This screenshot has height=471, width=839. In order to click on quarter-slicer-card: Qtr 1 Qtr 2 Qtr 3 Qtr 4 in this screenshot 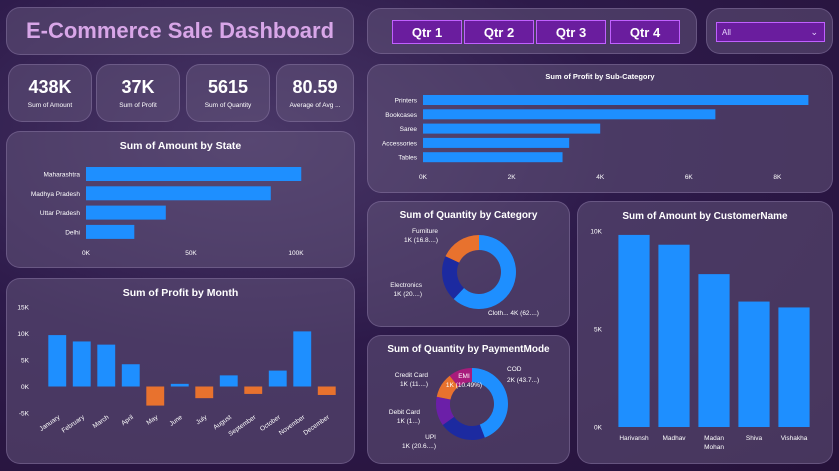, I will do `click(532, 31)`.